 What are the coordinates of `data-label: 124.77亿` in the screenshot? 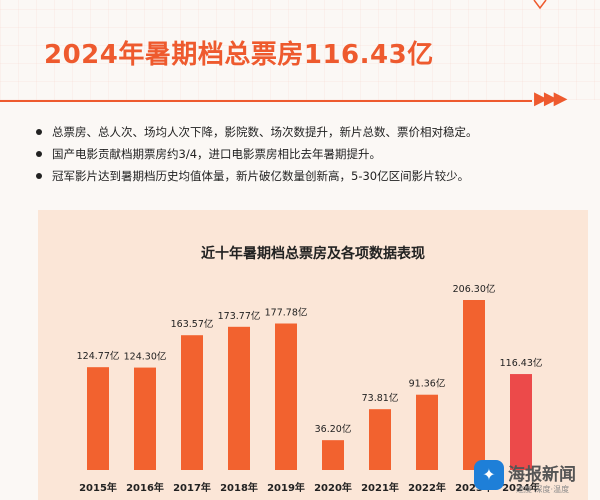 It's located at (98, 356).